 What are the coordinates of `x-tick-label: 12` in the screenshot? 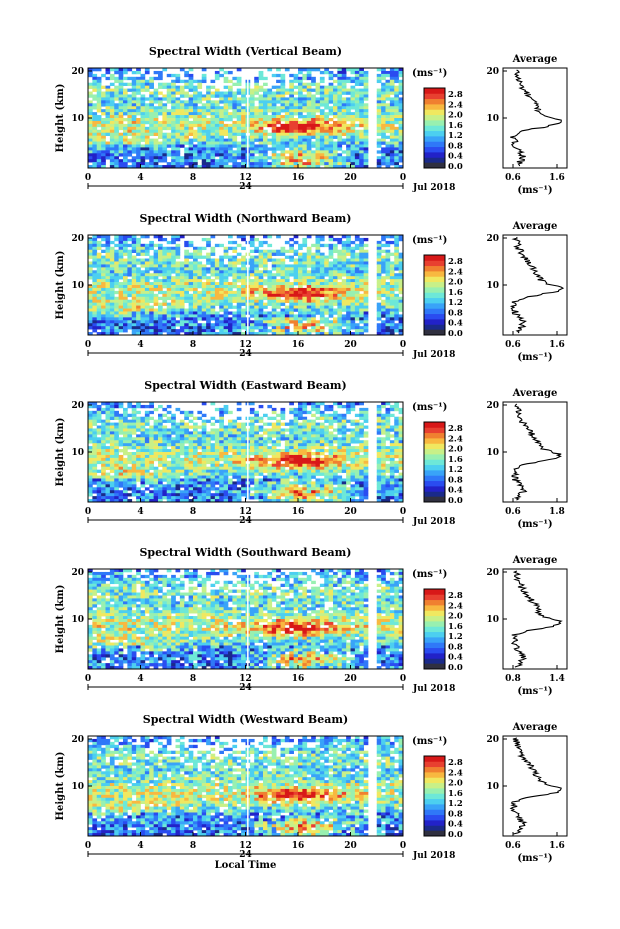 It's located at (245, 345).